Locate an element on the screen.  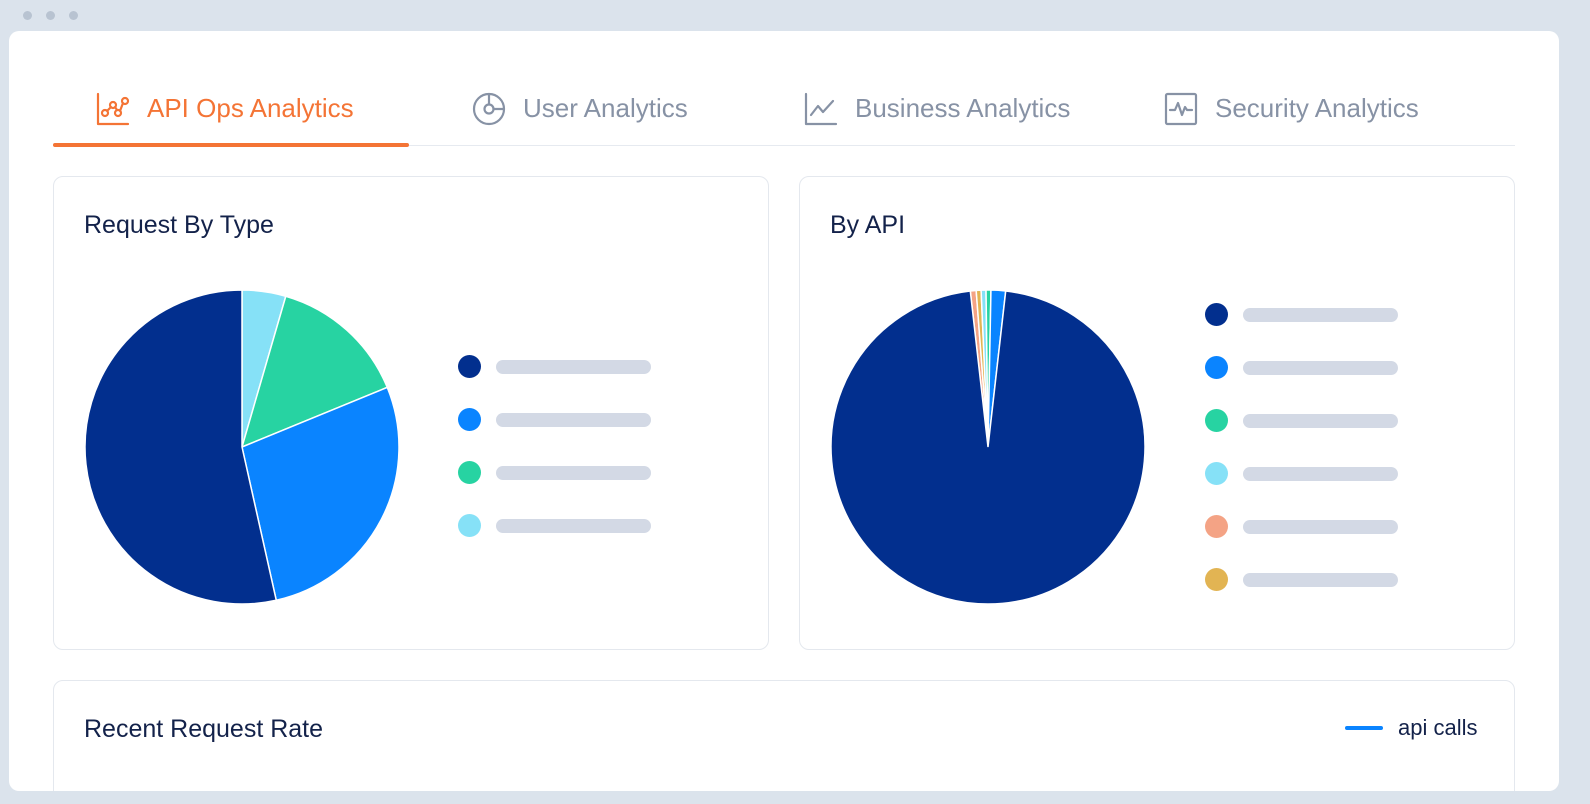
legend-series-swatch is located at coordinates (1364, 728).